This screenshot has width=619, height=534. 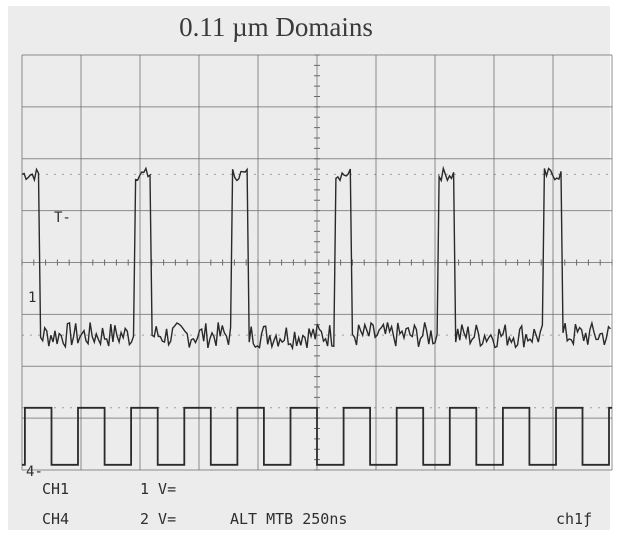 I want to click on ch4-trace, so click(x=317, y=436).